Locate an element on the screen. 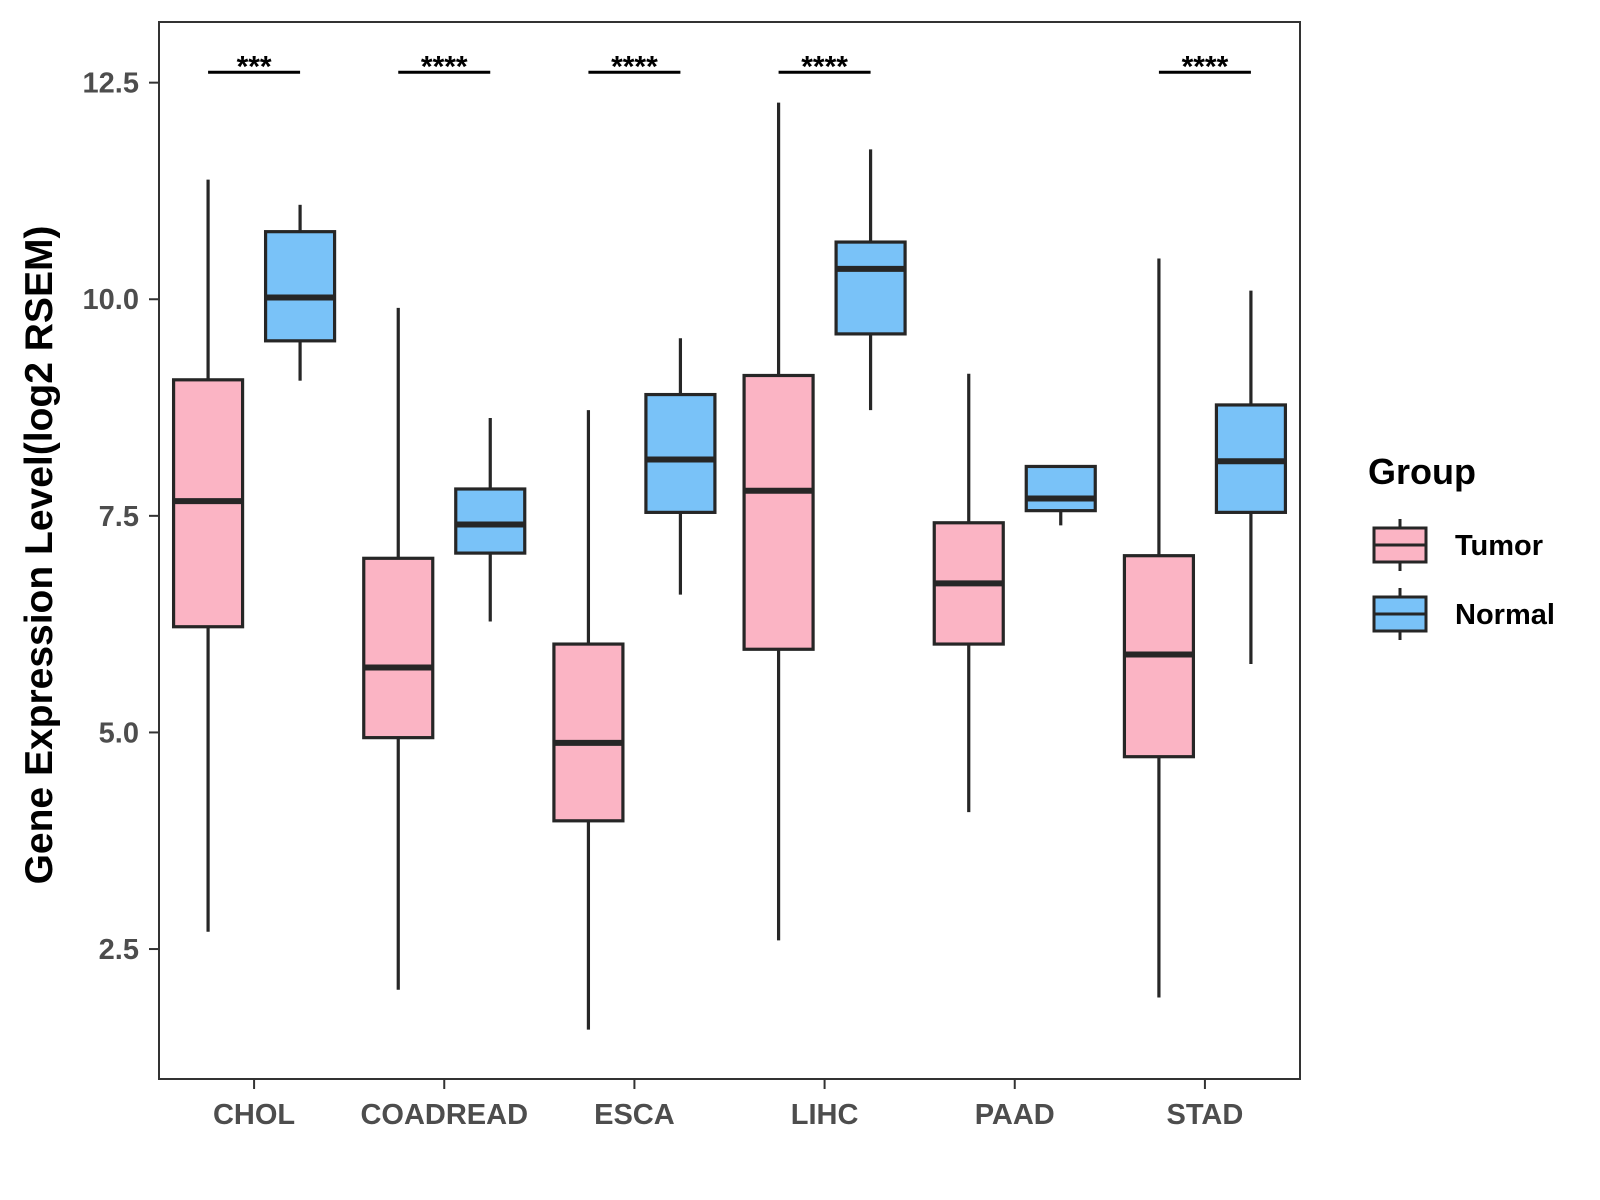  box-normal-lihc is located at coordinates (870, 288).